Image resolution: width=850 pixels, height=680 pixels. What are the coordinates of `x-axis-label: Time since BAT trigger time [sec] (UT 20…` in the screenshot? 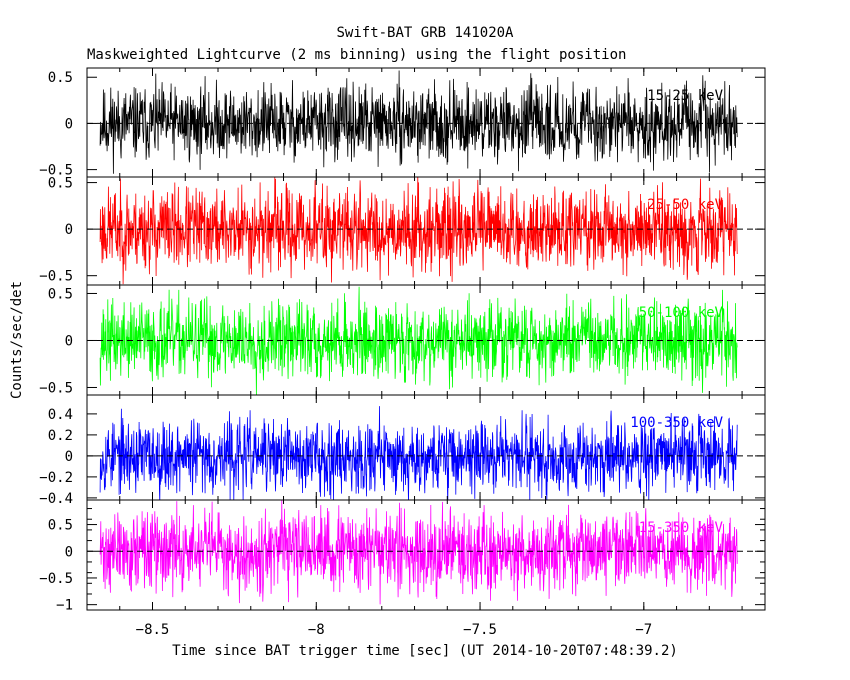 It's located at (425, 651).